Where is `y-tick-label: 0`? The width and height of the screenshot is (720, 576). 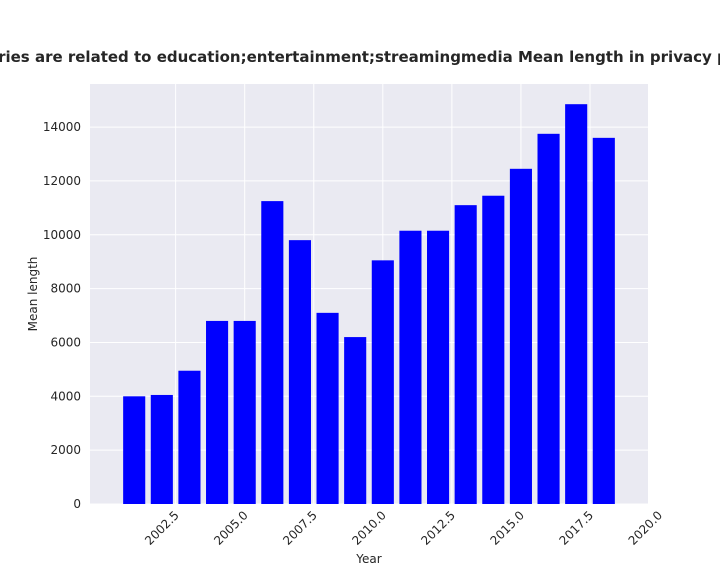
y-tick-label: 0 is located at coordinates (77, 504).